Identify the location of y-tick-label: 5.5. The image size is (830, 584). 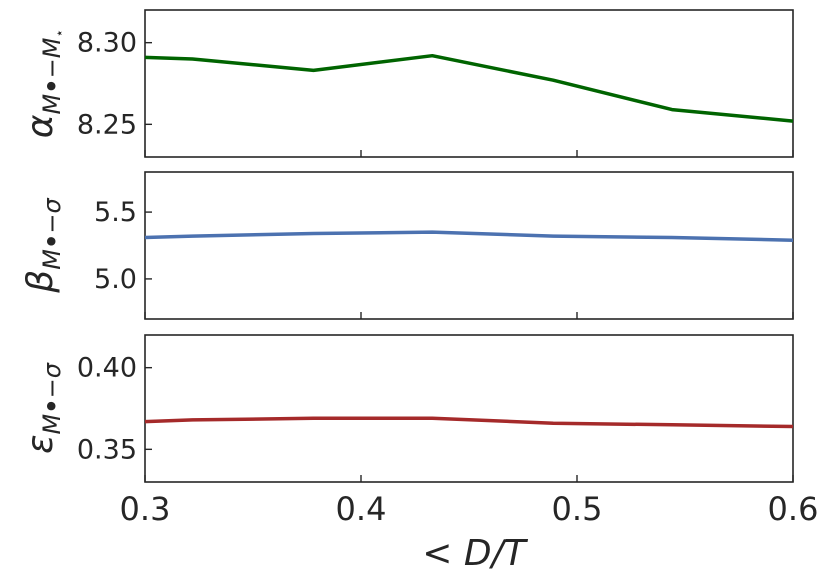
(115, 212).